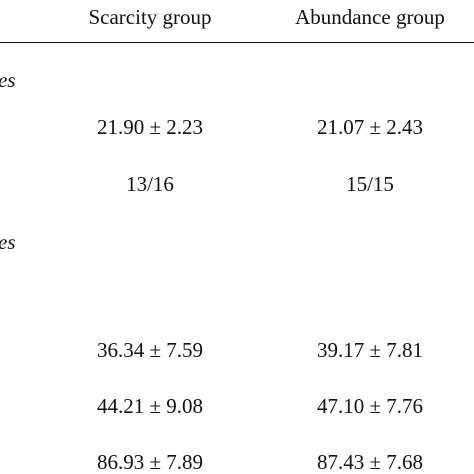  What do you see at coordinates (370, 127) in the screenshot?
I see `cell: 21.07 ± 2.43` at bounding box center [370, 127].